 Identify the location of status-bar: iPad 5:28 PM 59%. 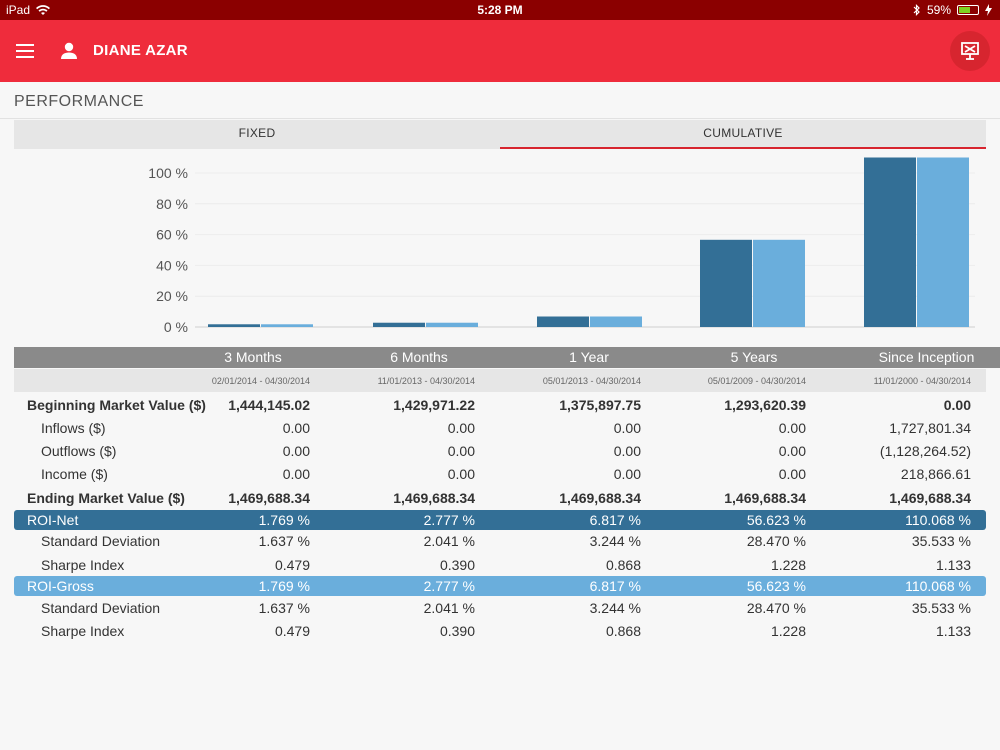
(500, 10).